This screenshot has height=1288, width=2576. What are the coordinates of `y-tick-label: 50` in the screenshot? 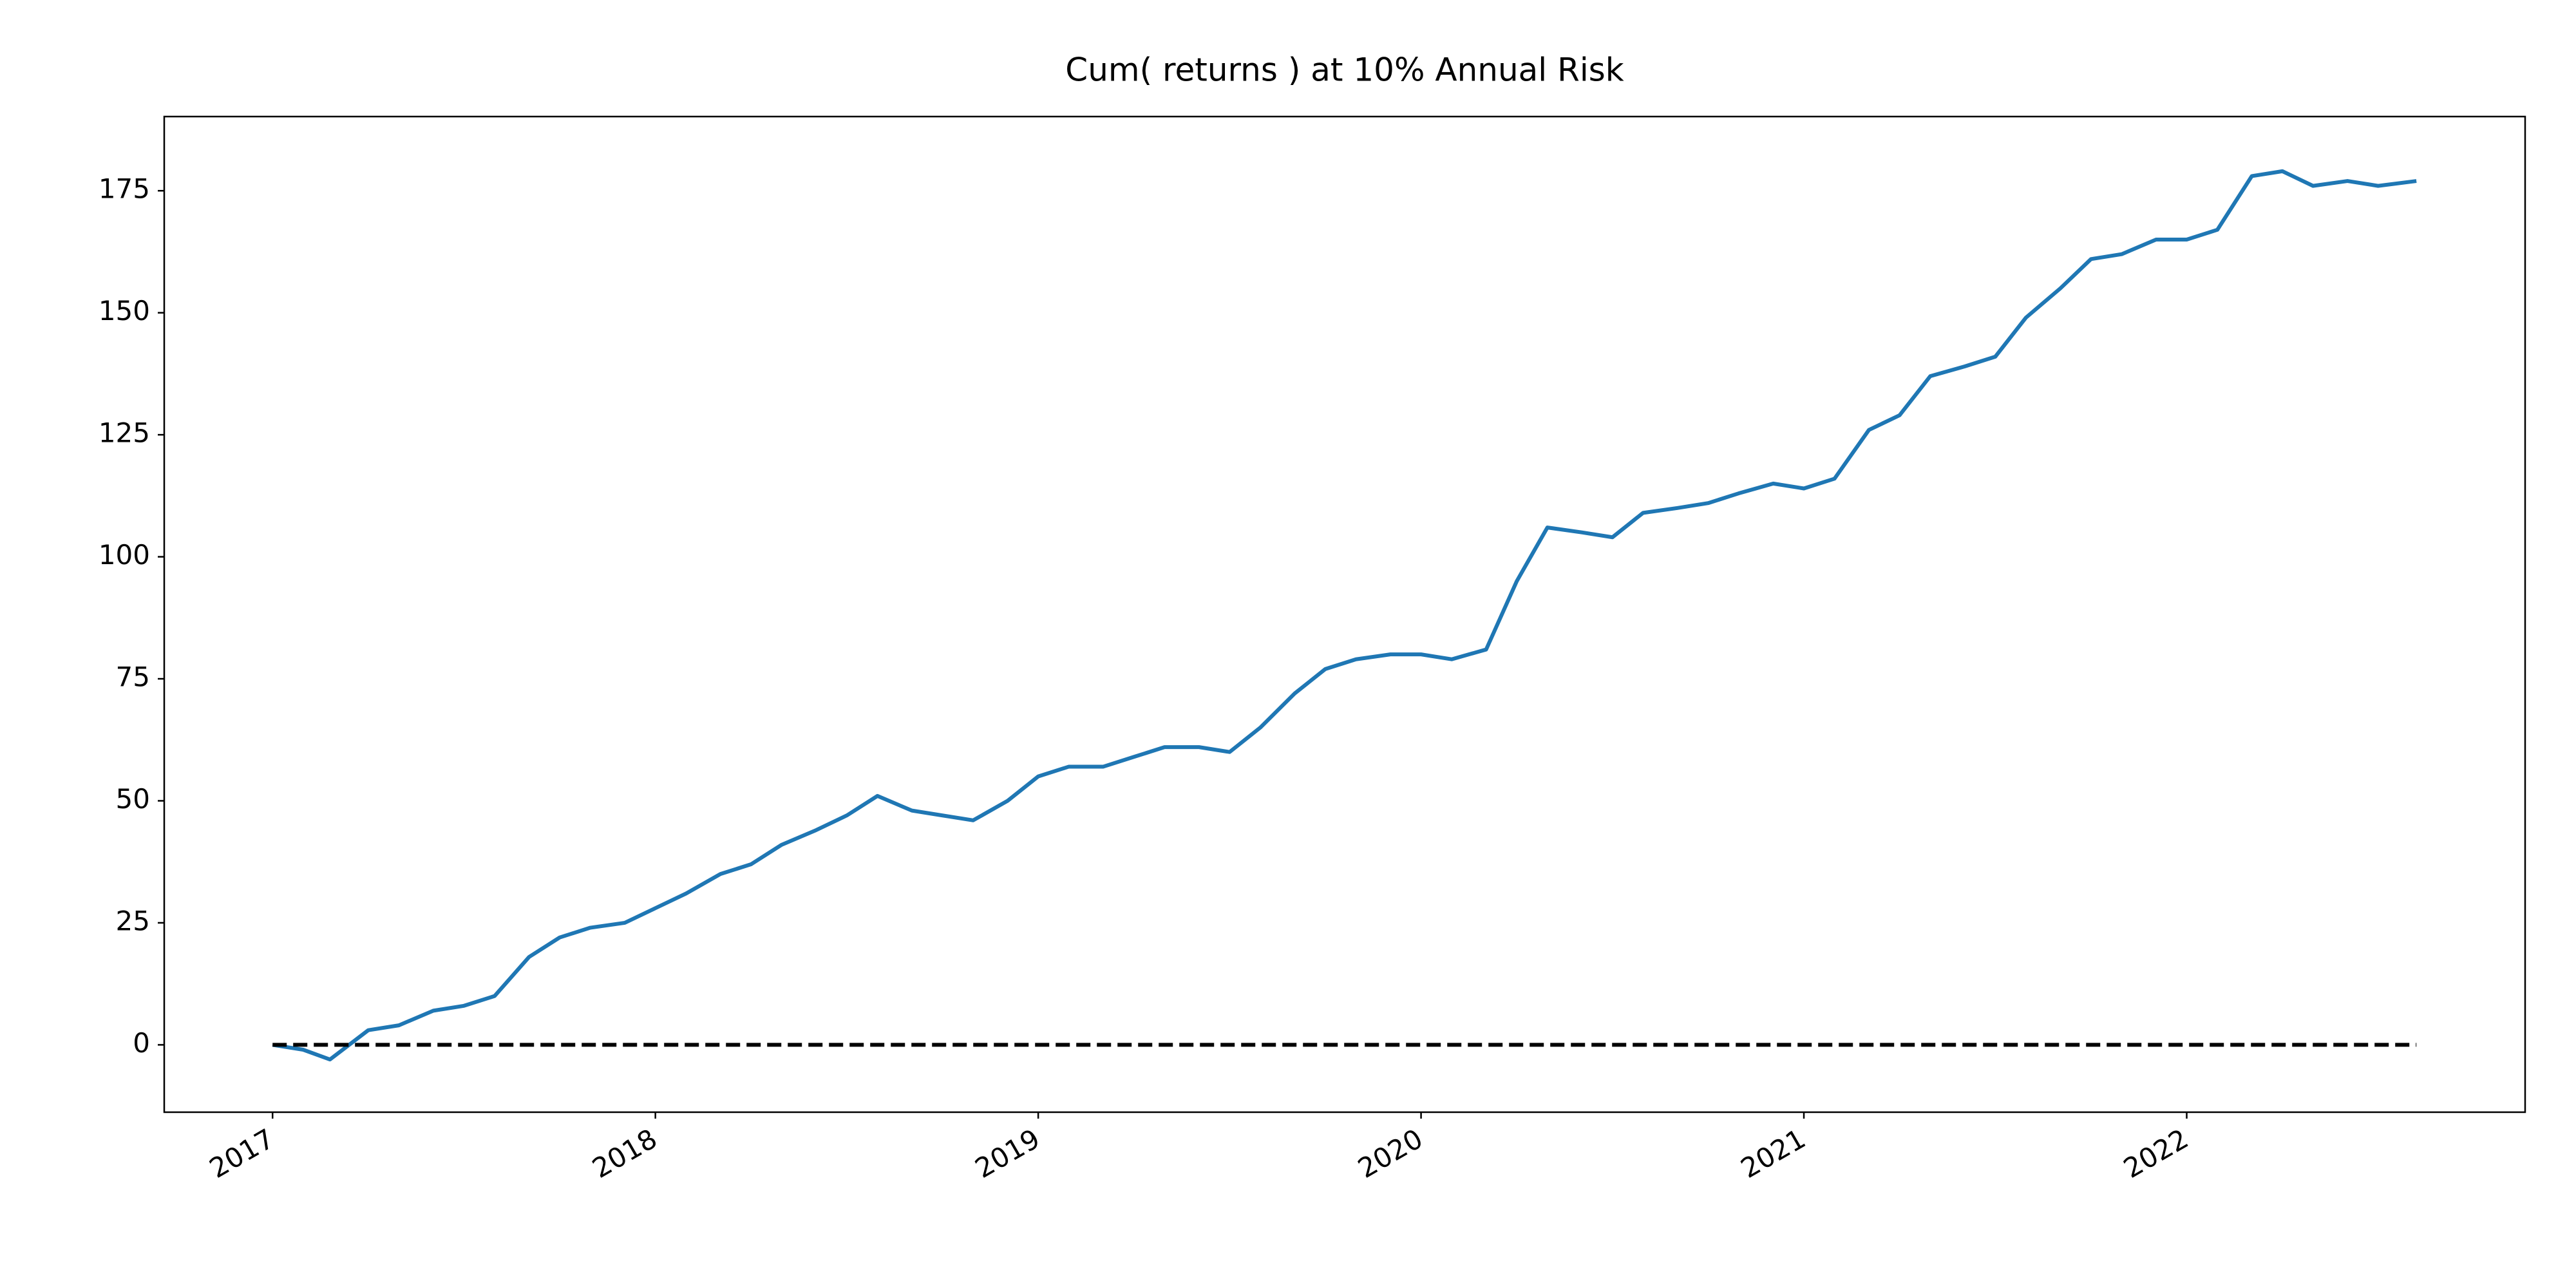 It's located at (133, 799).